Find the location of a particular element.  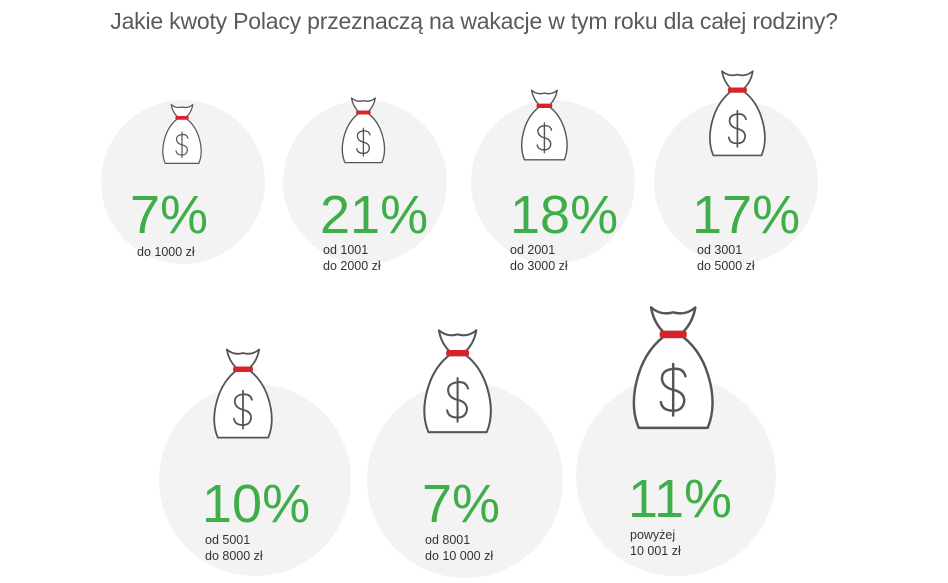

amount-range-line: 10 001 zł is located at coordinates (655, 551).